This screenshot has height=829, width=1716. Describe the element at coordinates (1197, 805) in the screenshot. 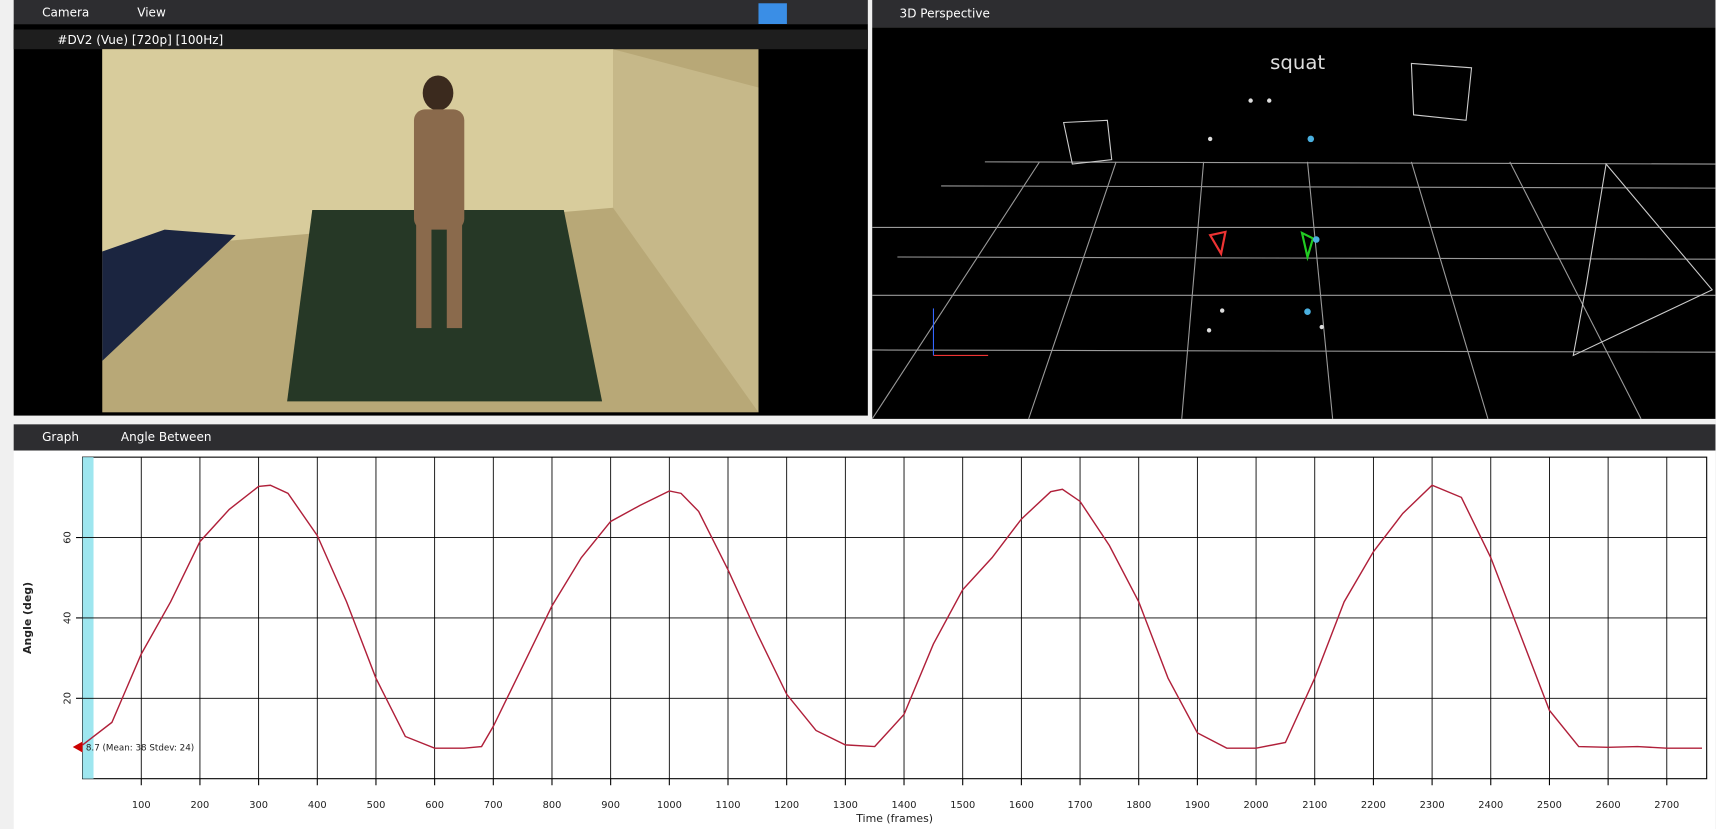

I see `x-tick-label: 1900` at that location.